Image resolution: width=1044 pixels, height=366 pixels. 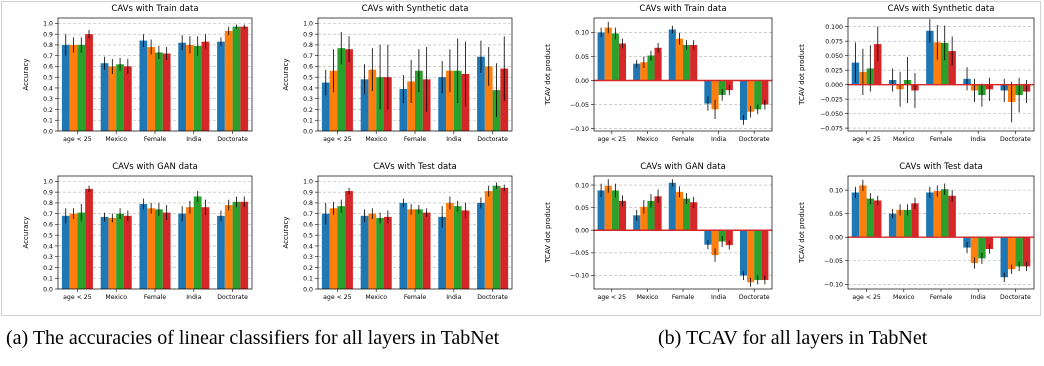 What do you see at coordinates (48, 279) in the screenshot?
I see `y-tick-label: 0.1` at bounding box center [48, 279].